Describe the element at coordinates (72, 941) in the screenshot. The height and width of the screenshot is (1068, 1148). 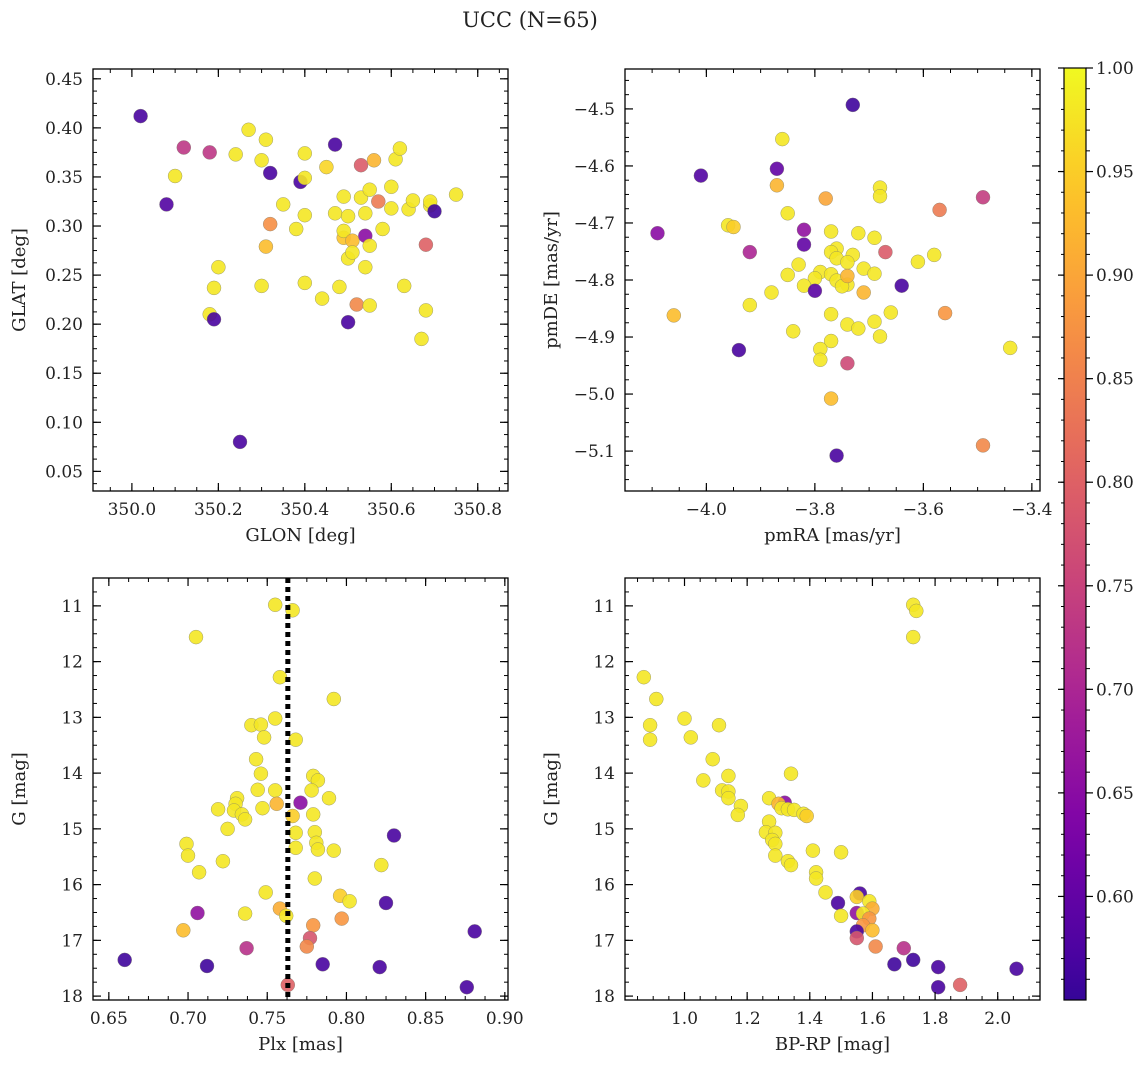
I see `y-tick-label: 17` at that location.